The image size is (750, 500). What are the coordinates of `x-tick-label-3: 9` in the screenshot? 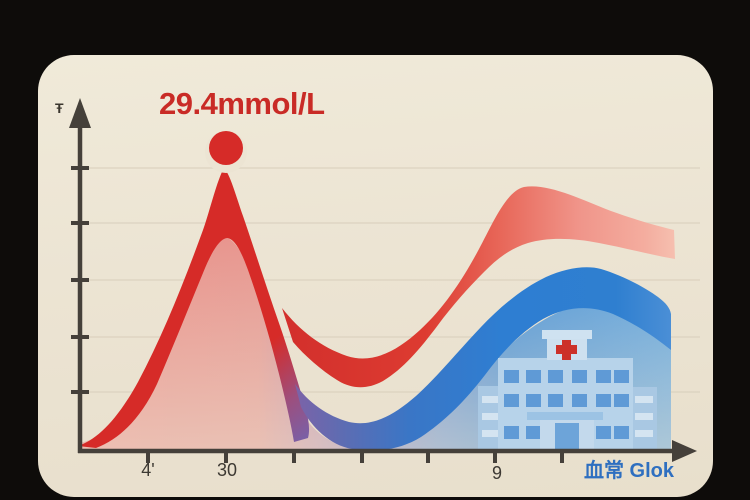 It's located at (496, 473).